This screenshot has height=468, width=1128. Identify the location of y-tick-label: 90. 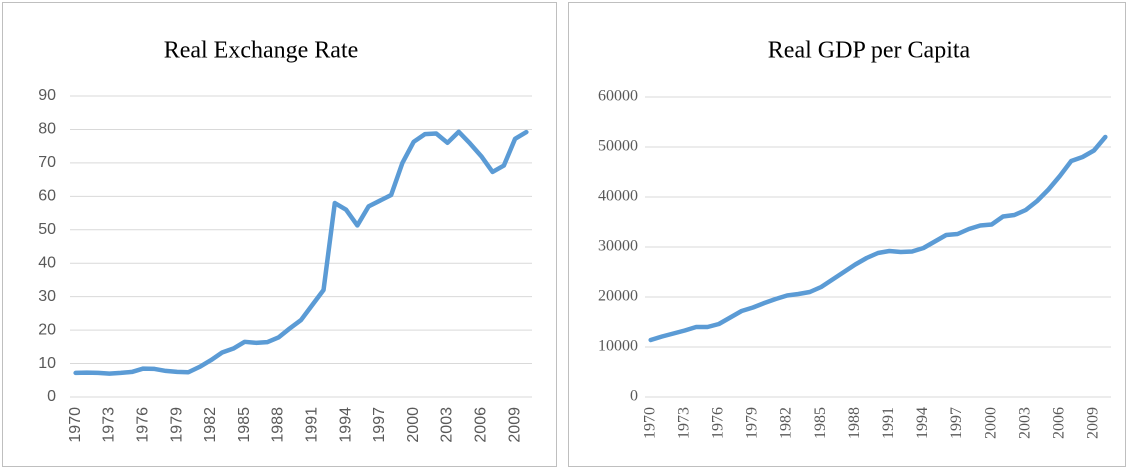
(47, 95).